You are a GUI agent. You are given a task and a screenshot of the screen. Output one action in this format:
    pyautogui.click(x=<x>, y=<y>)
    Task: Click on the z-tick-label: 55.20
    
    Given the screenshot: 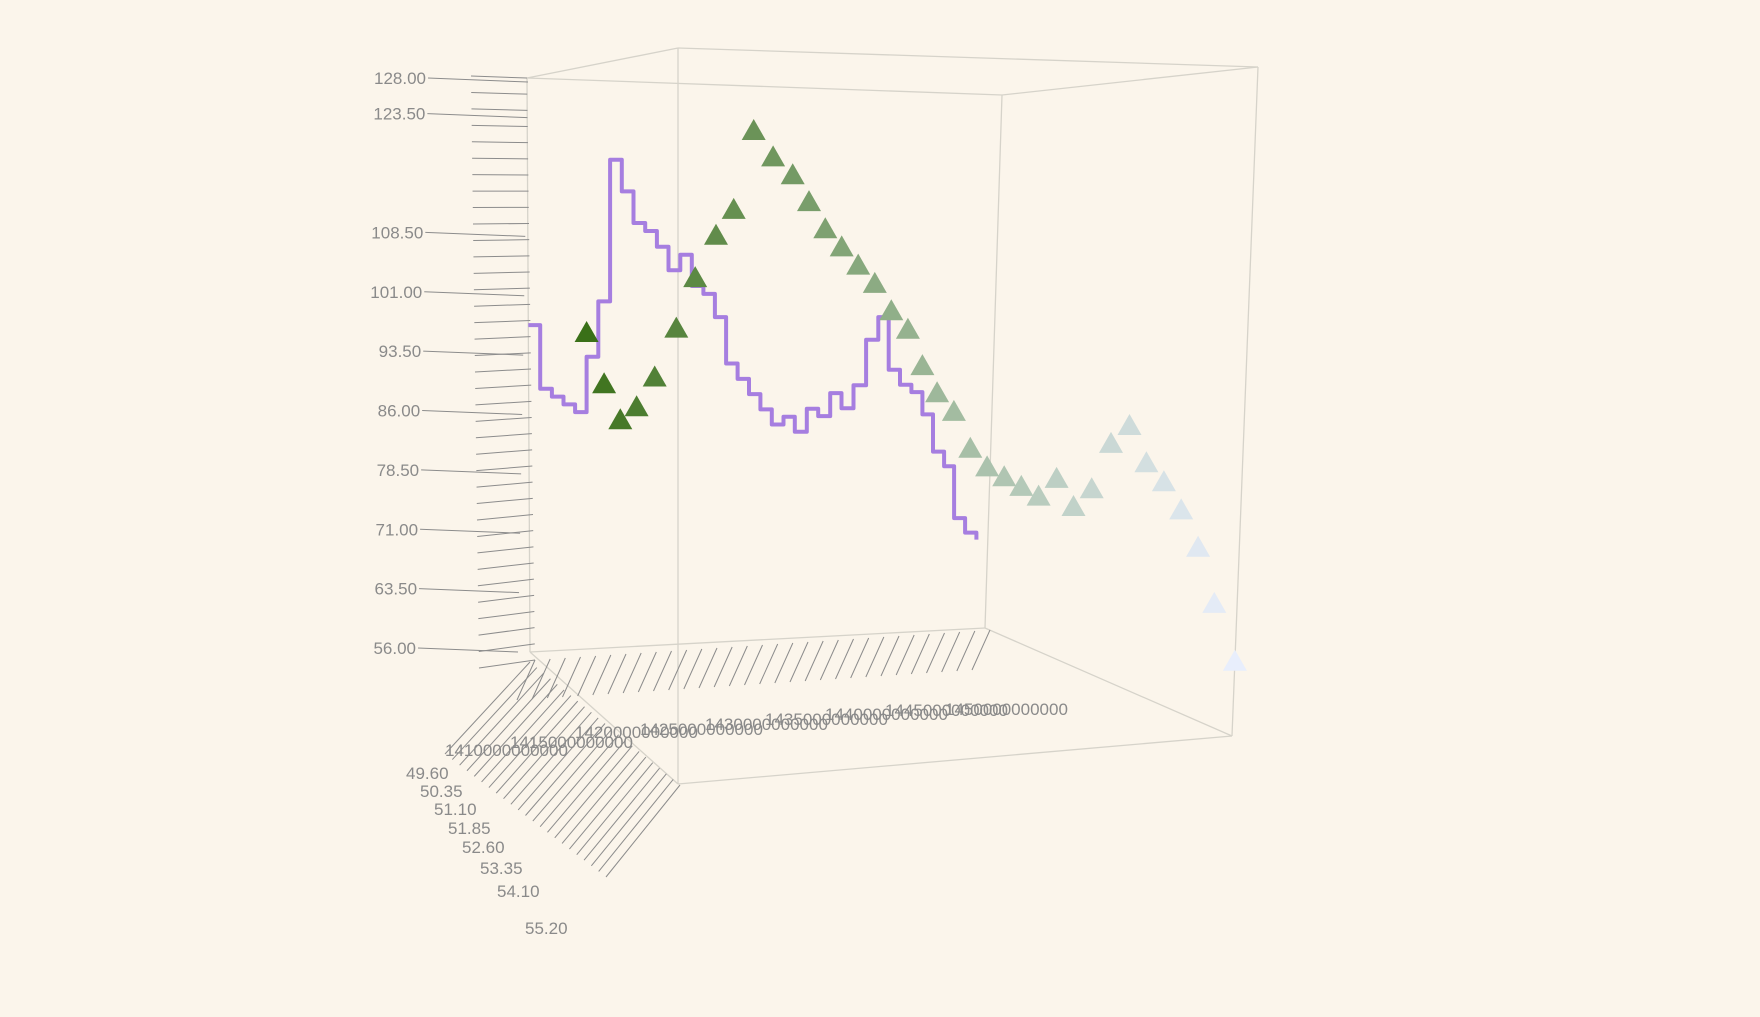 What is the action you would take?
    pyautogui.click(x=546, y=928)
    